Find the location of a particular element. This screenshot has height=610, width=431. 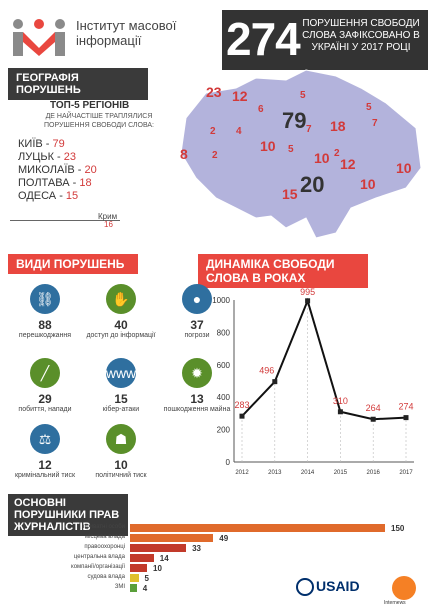

violation-type-label: кібер-атаки is located at coordinates (121, 409).